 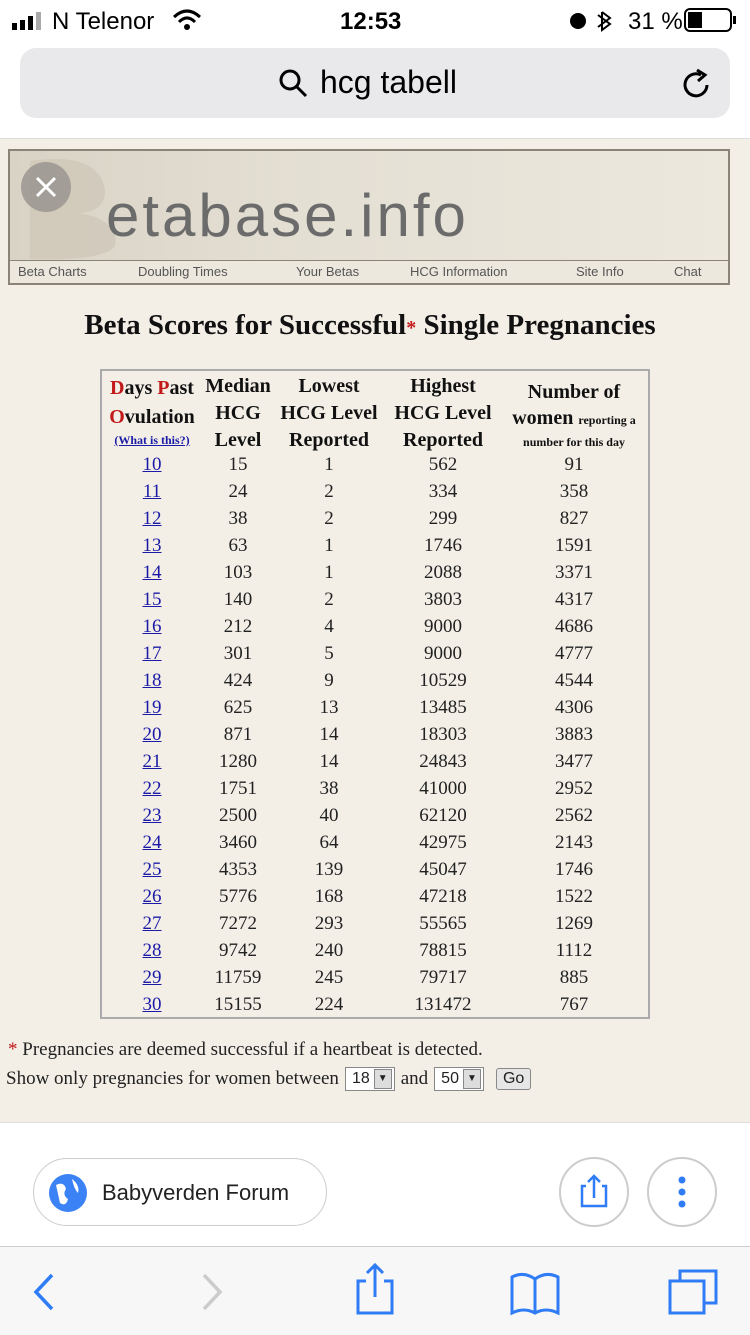 What do you see at coordinates (152, 464) in the screenshot?
I see `day-link: 10` at bounding box center [152, 464].